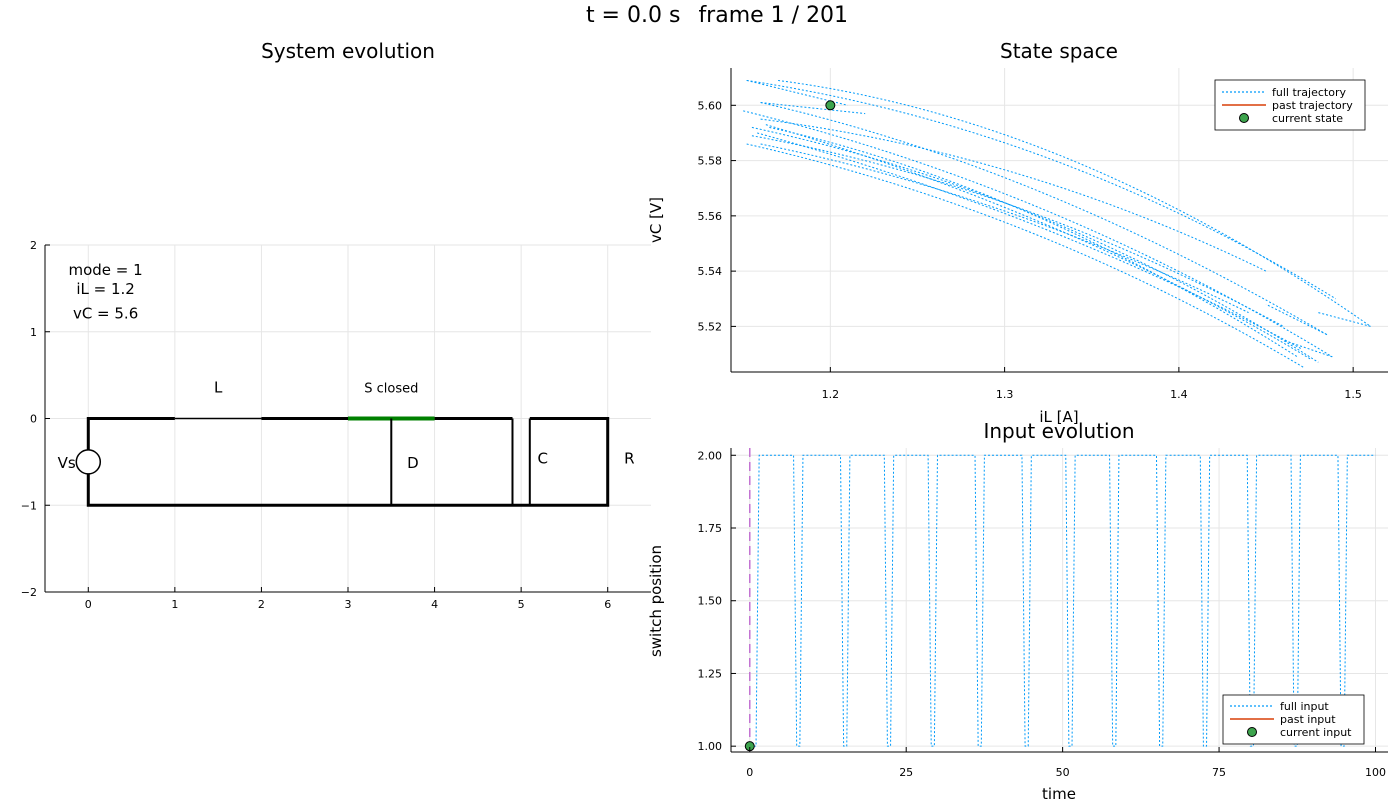 The height and width of the screenshot is (800, 1400). I want to click on state-space-xtick-label-2: 1.4, so click(1179, 394).